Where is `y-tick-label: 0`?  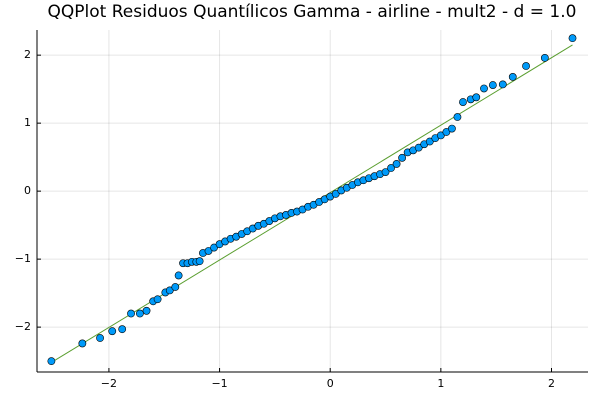 y-tick-label: 0 is located at coordinates (27, 190).